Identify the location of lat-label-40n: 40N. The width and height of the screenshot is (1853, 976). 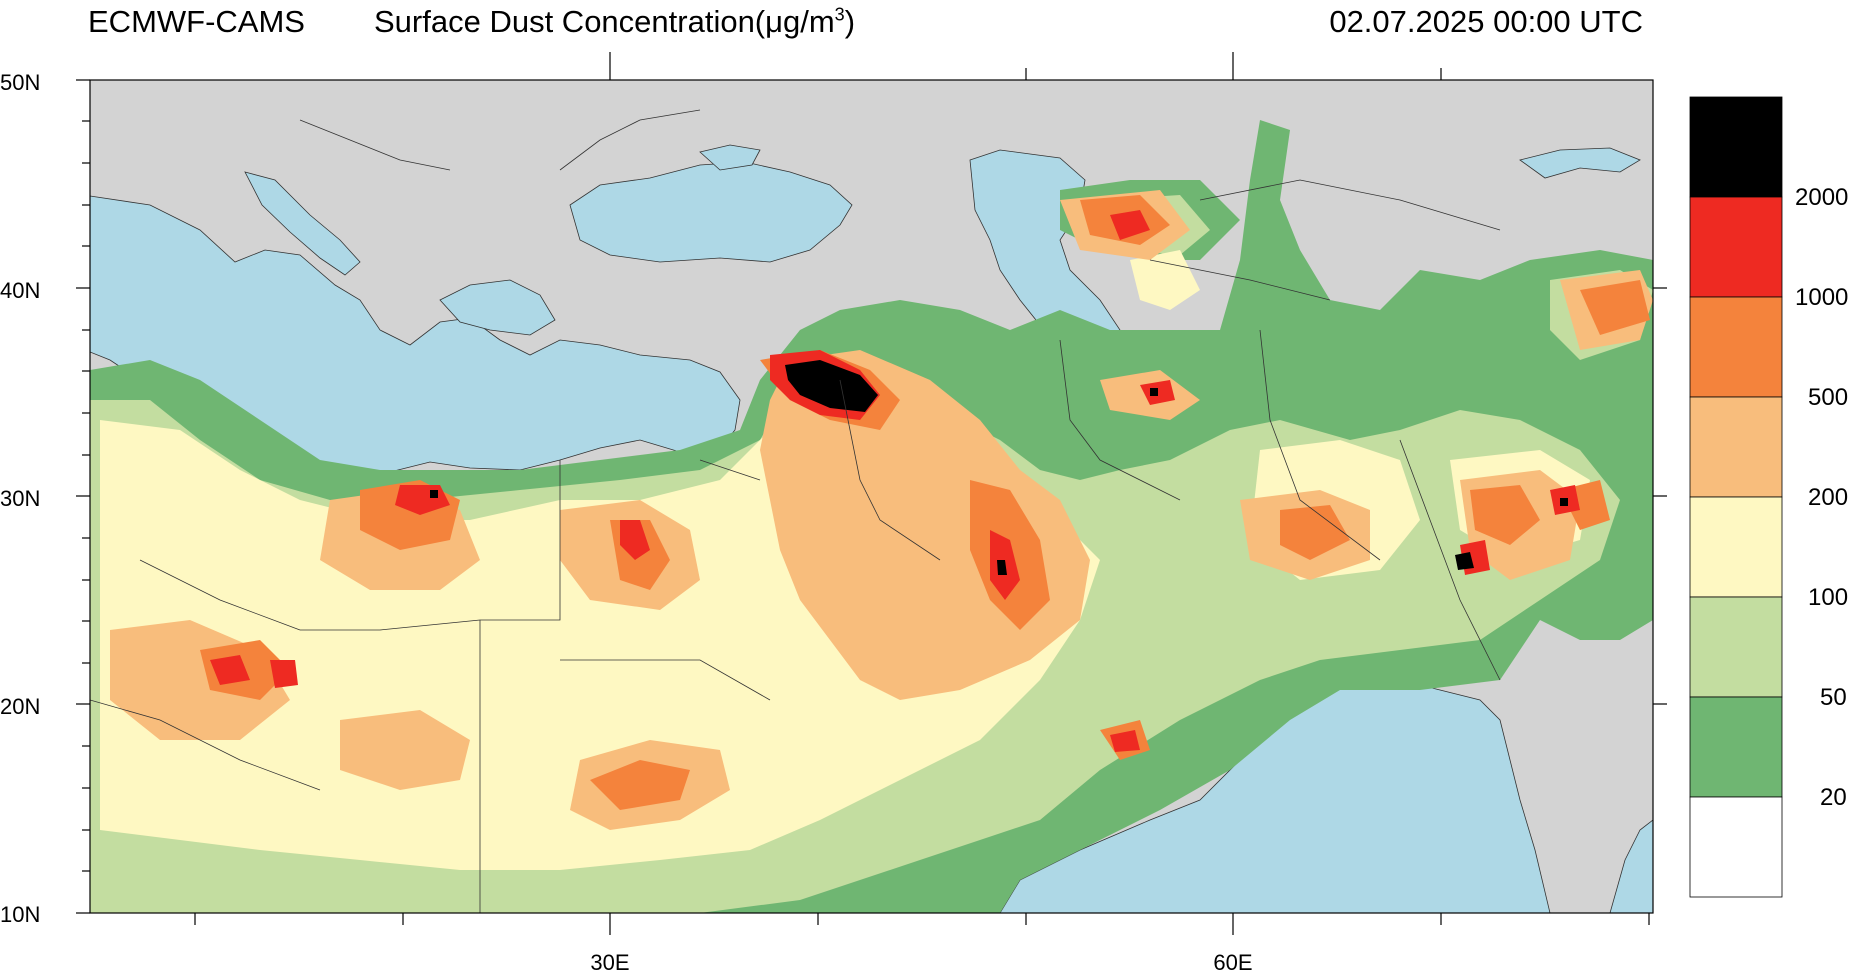
(20, 290).